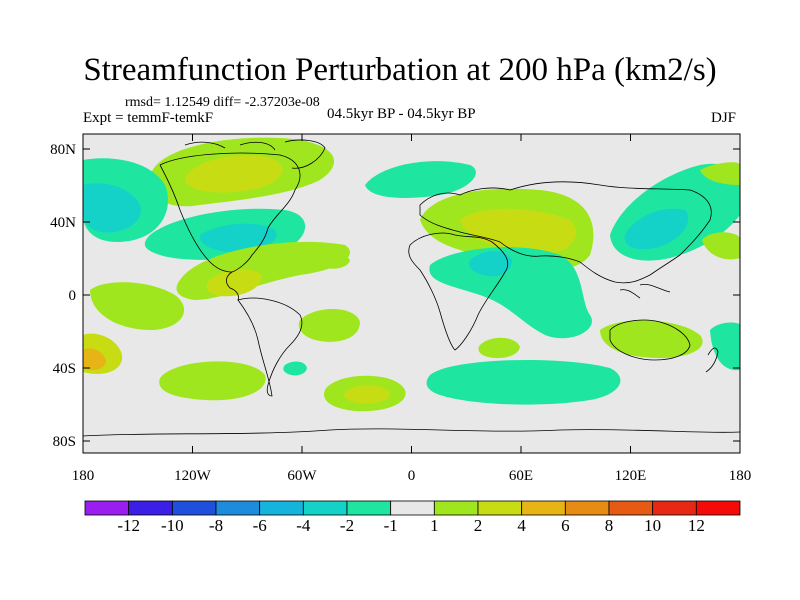  Describe the element at coordinates (518, 231) in the screenshot. I see `contour-strong-positive-eurasia` at that location.